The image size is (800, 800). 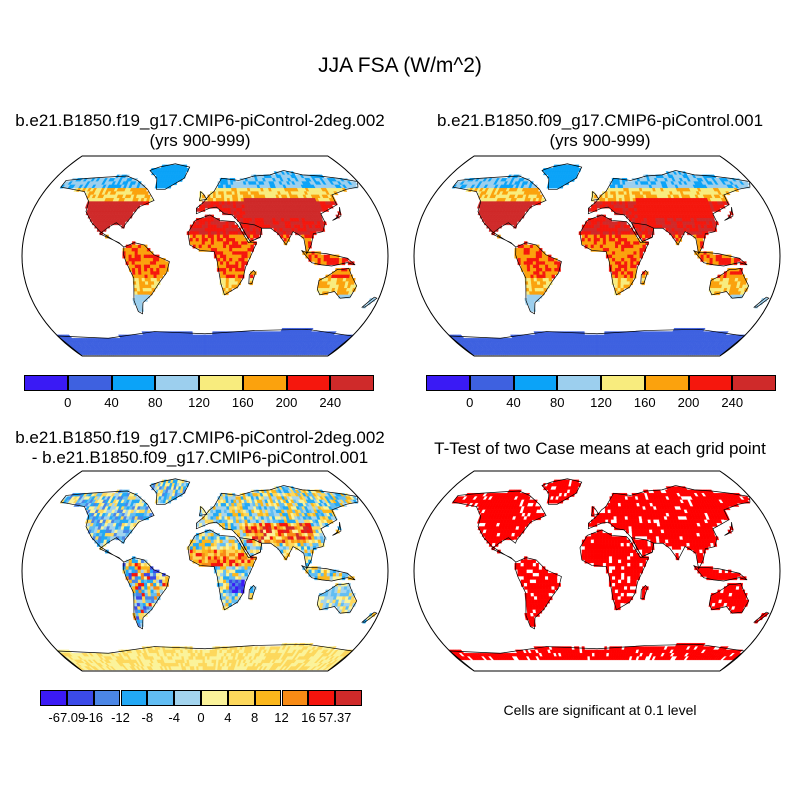 I want to click on main-title: JJA FSA (W/m^2), so click(x=400, y=65).